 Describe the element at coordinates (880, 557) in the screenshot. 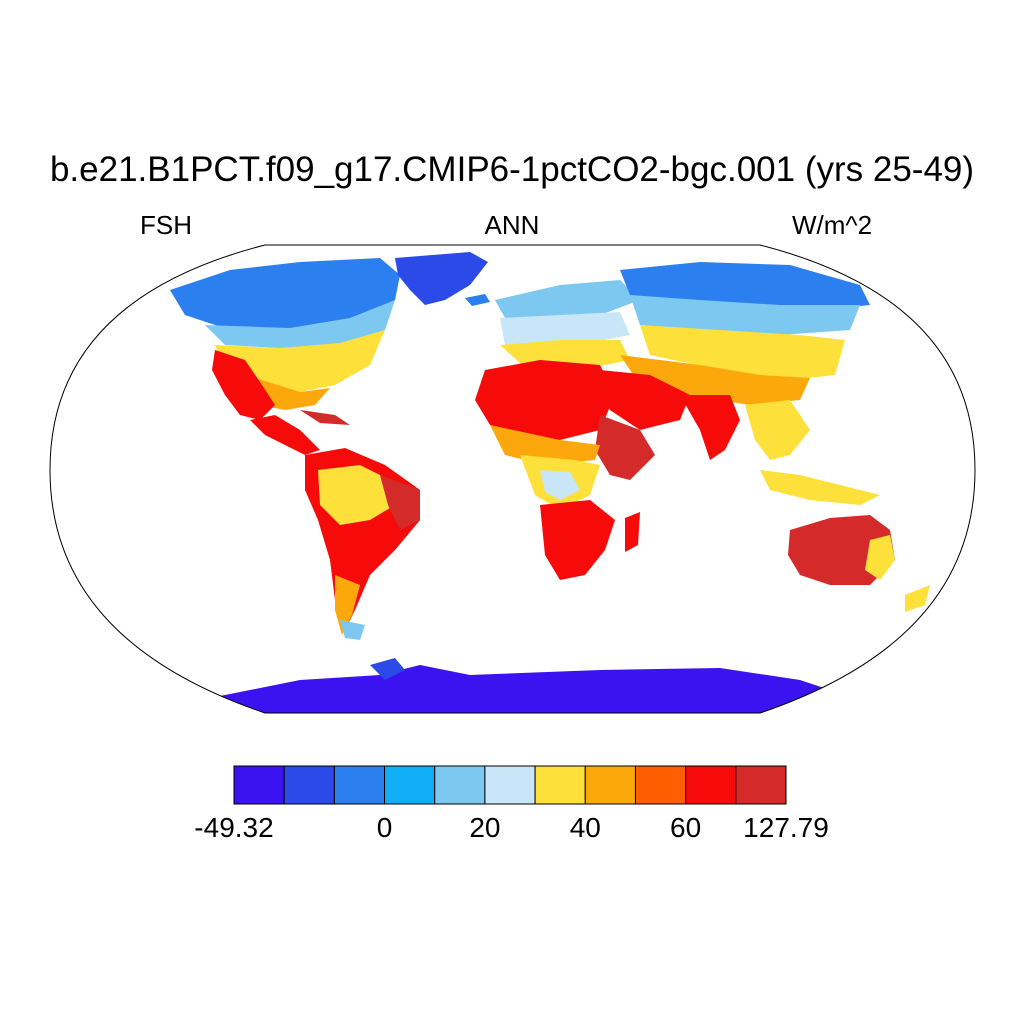

I see `australia-east` at that location.